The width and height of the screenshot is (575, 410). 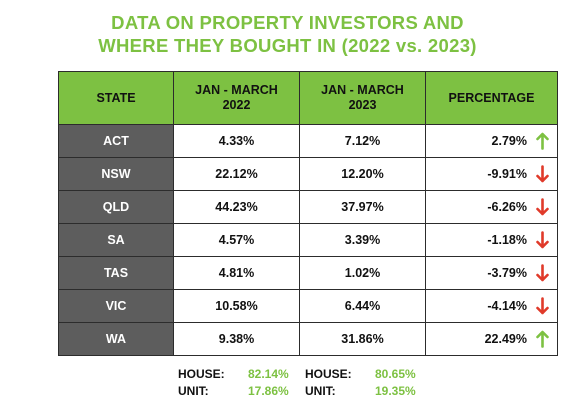 I want to click on summary-2022-unit-label: UNIT:, so click(x=193, y=391).